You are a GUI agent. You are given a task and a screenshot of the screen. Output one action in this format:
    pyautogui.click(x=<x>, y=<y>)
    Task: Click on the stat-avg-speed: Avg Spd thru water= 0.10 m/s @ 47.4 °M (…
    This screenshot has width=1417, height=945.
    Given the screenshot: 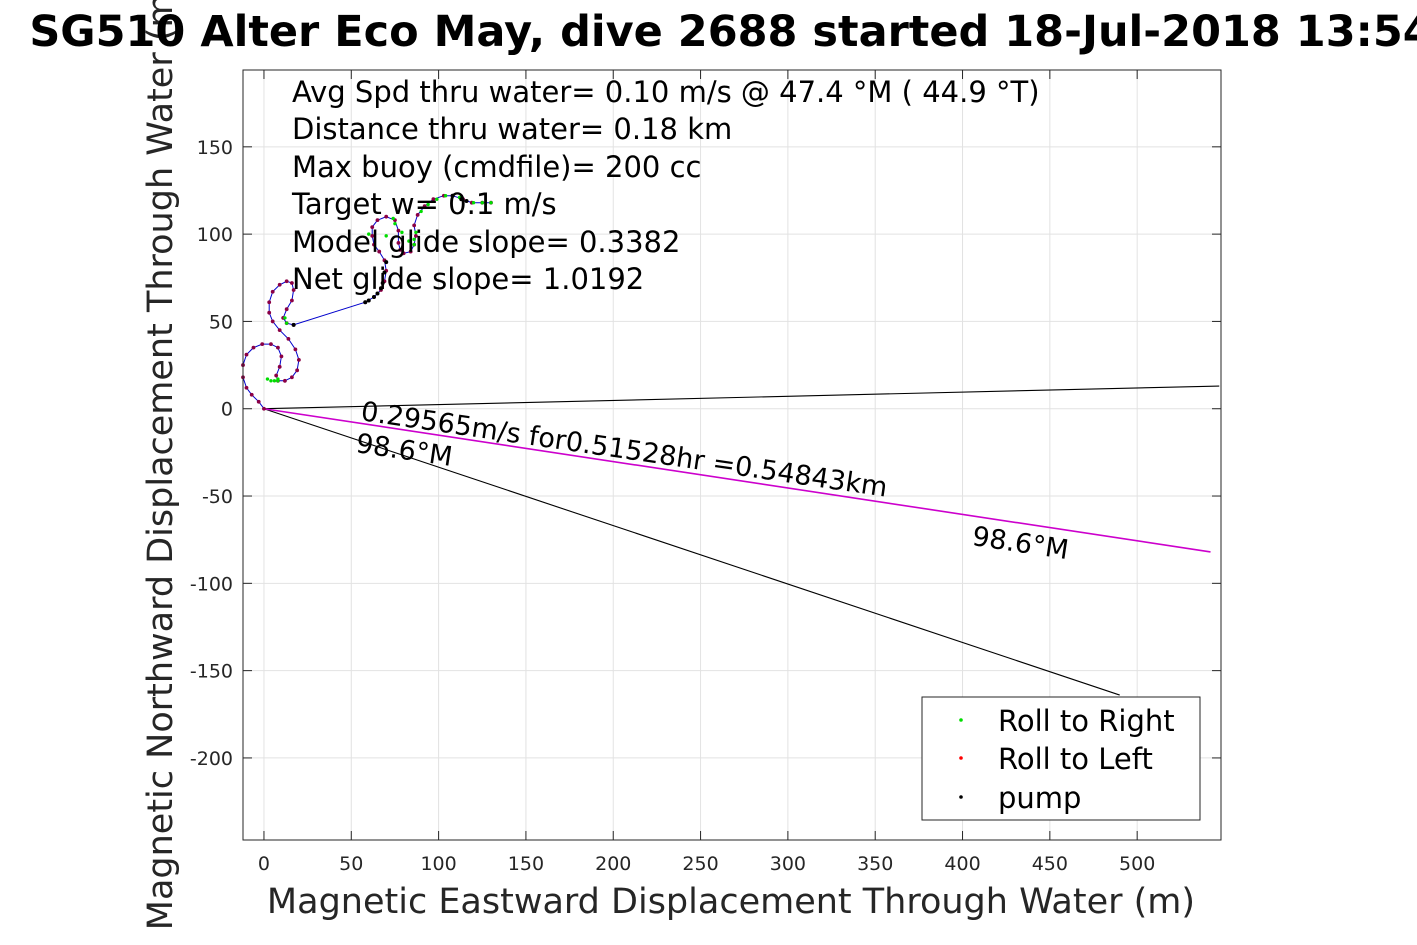 What is the action you would take?
    pyautogui.click(x=666, y=92)
    